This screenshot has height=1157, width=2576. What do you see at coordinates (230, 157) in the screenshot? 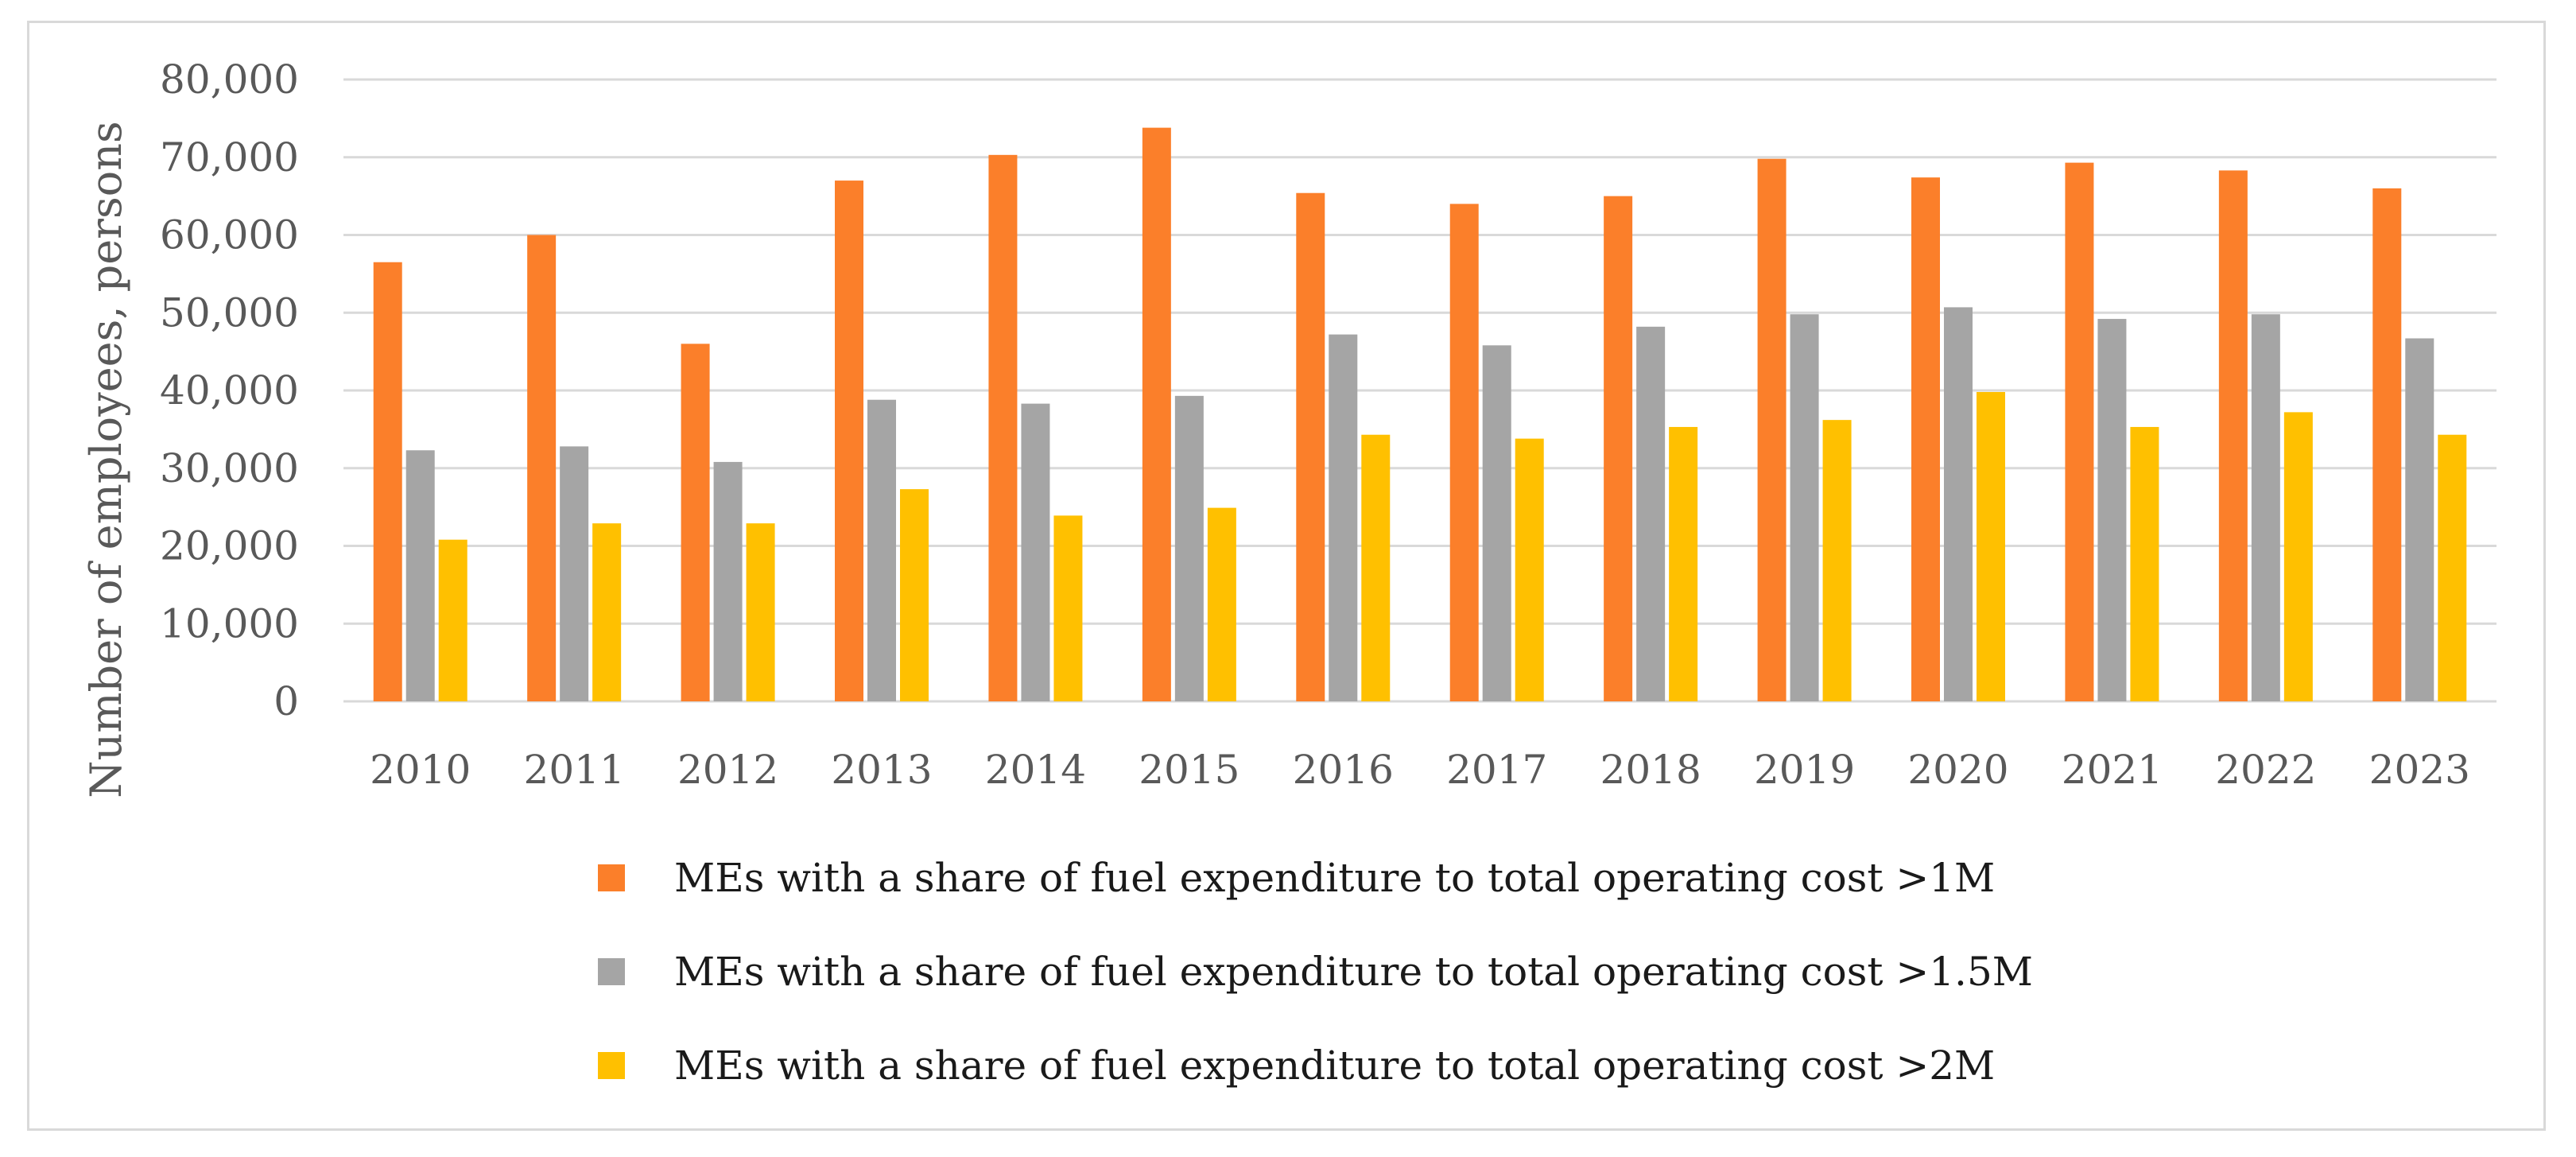
I see `y-tick-label: 70,000` at bounding box center [230, 157].